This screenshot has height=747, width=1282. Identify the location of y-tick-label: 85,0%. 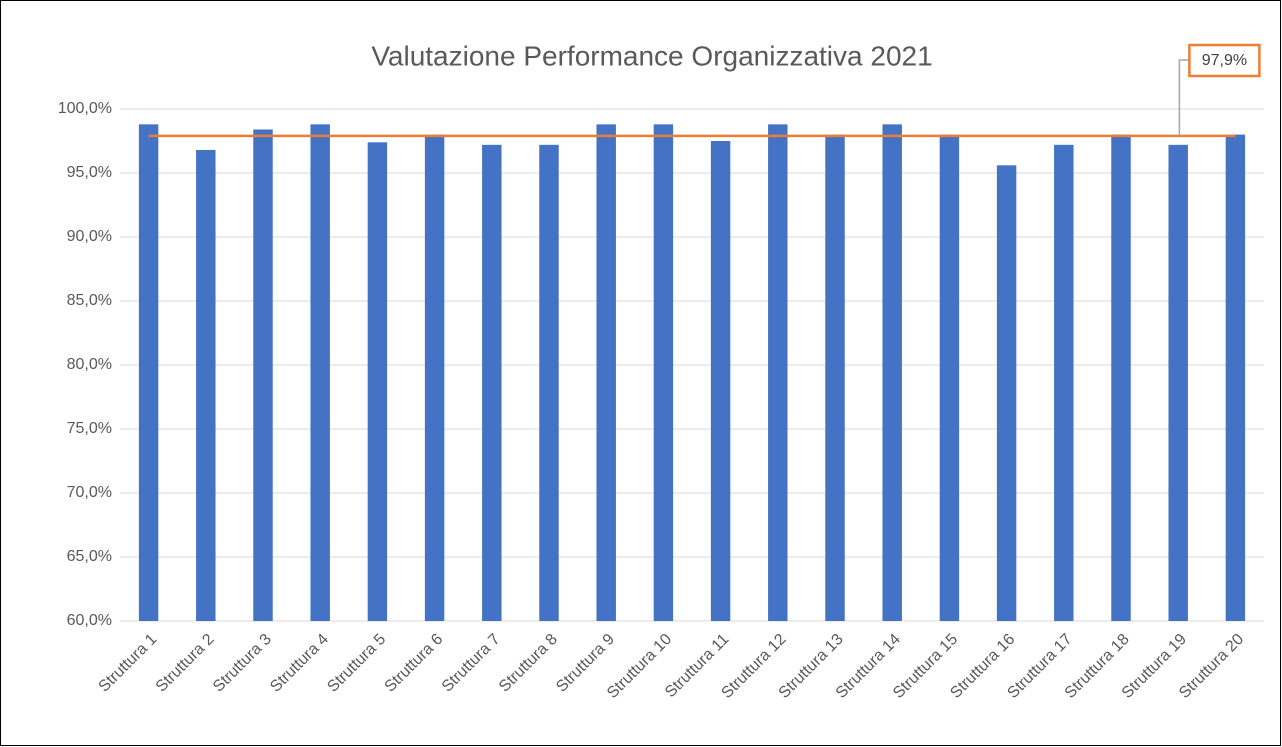
(89, 300).